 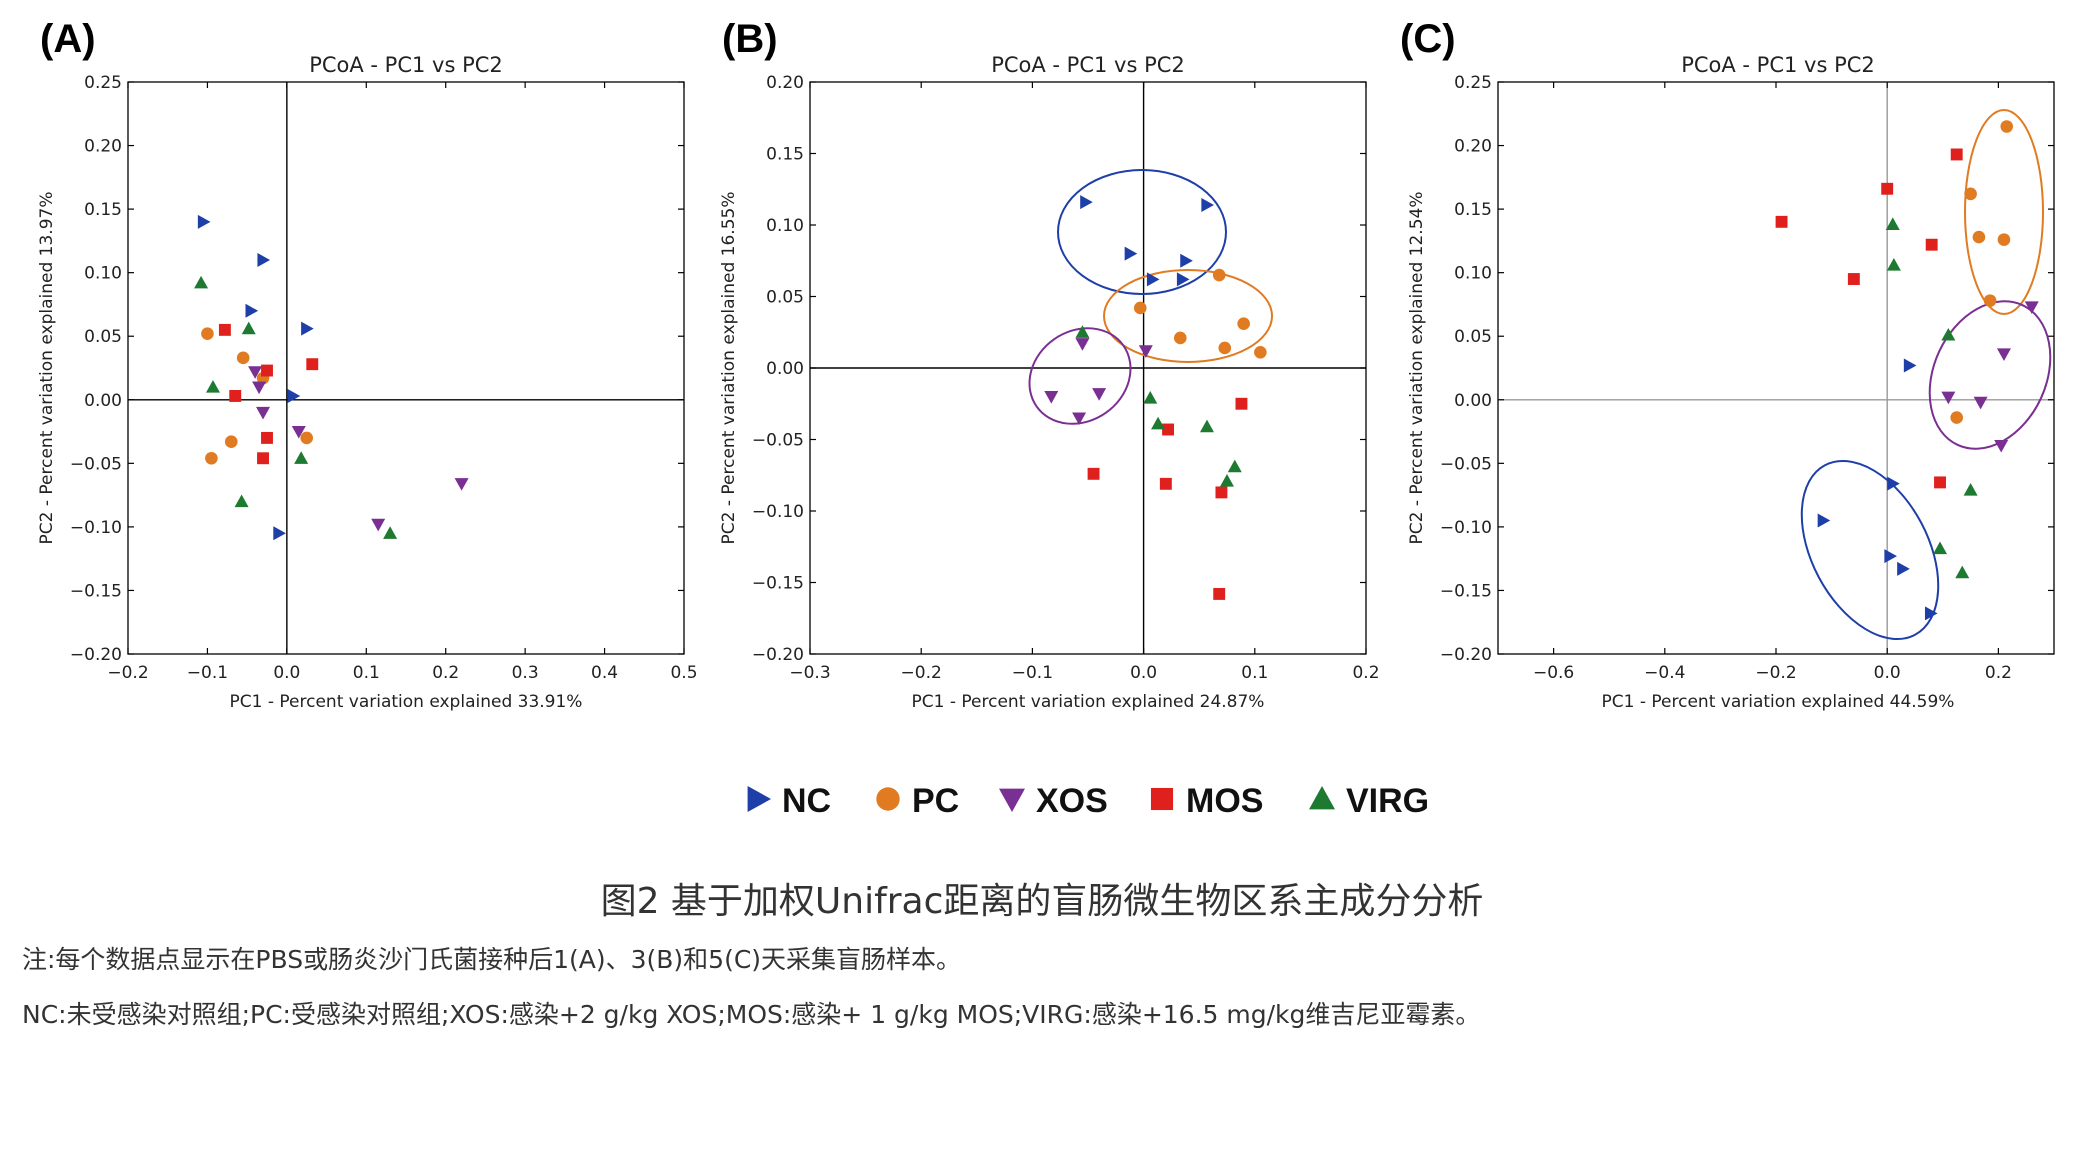 What do you see at coordinates (809, 673) in the screenshot?
I see `x-tick-label: −0.3` at bounding box center [809, 673].